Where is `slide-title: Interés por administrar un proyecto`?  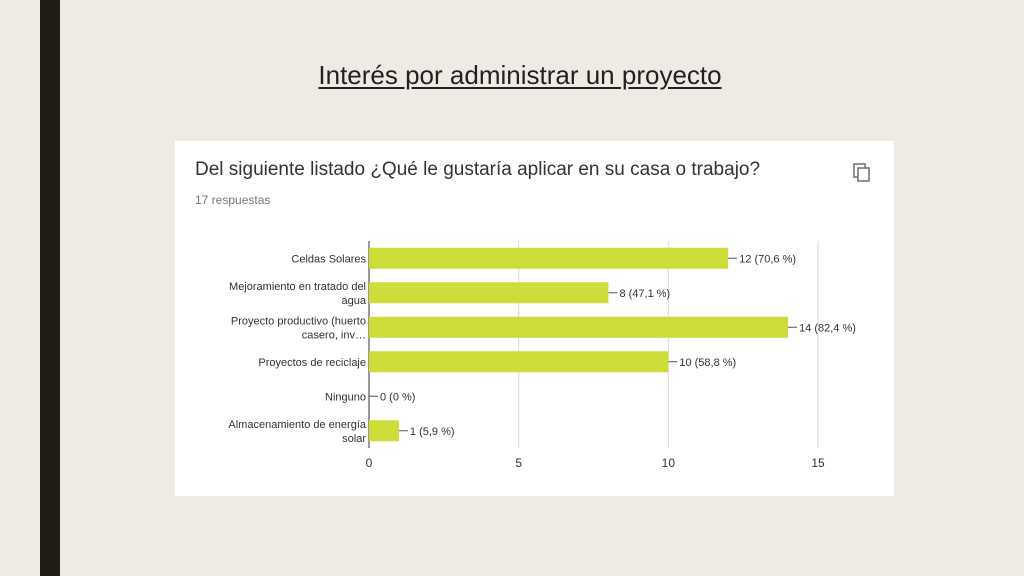 slide-title: Interés por administrar un proyecto is located at coordinates (520, 75).